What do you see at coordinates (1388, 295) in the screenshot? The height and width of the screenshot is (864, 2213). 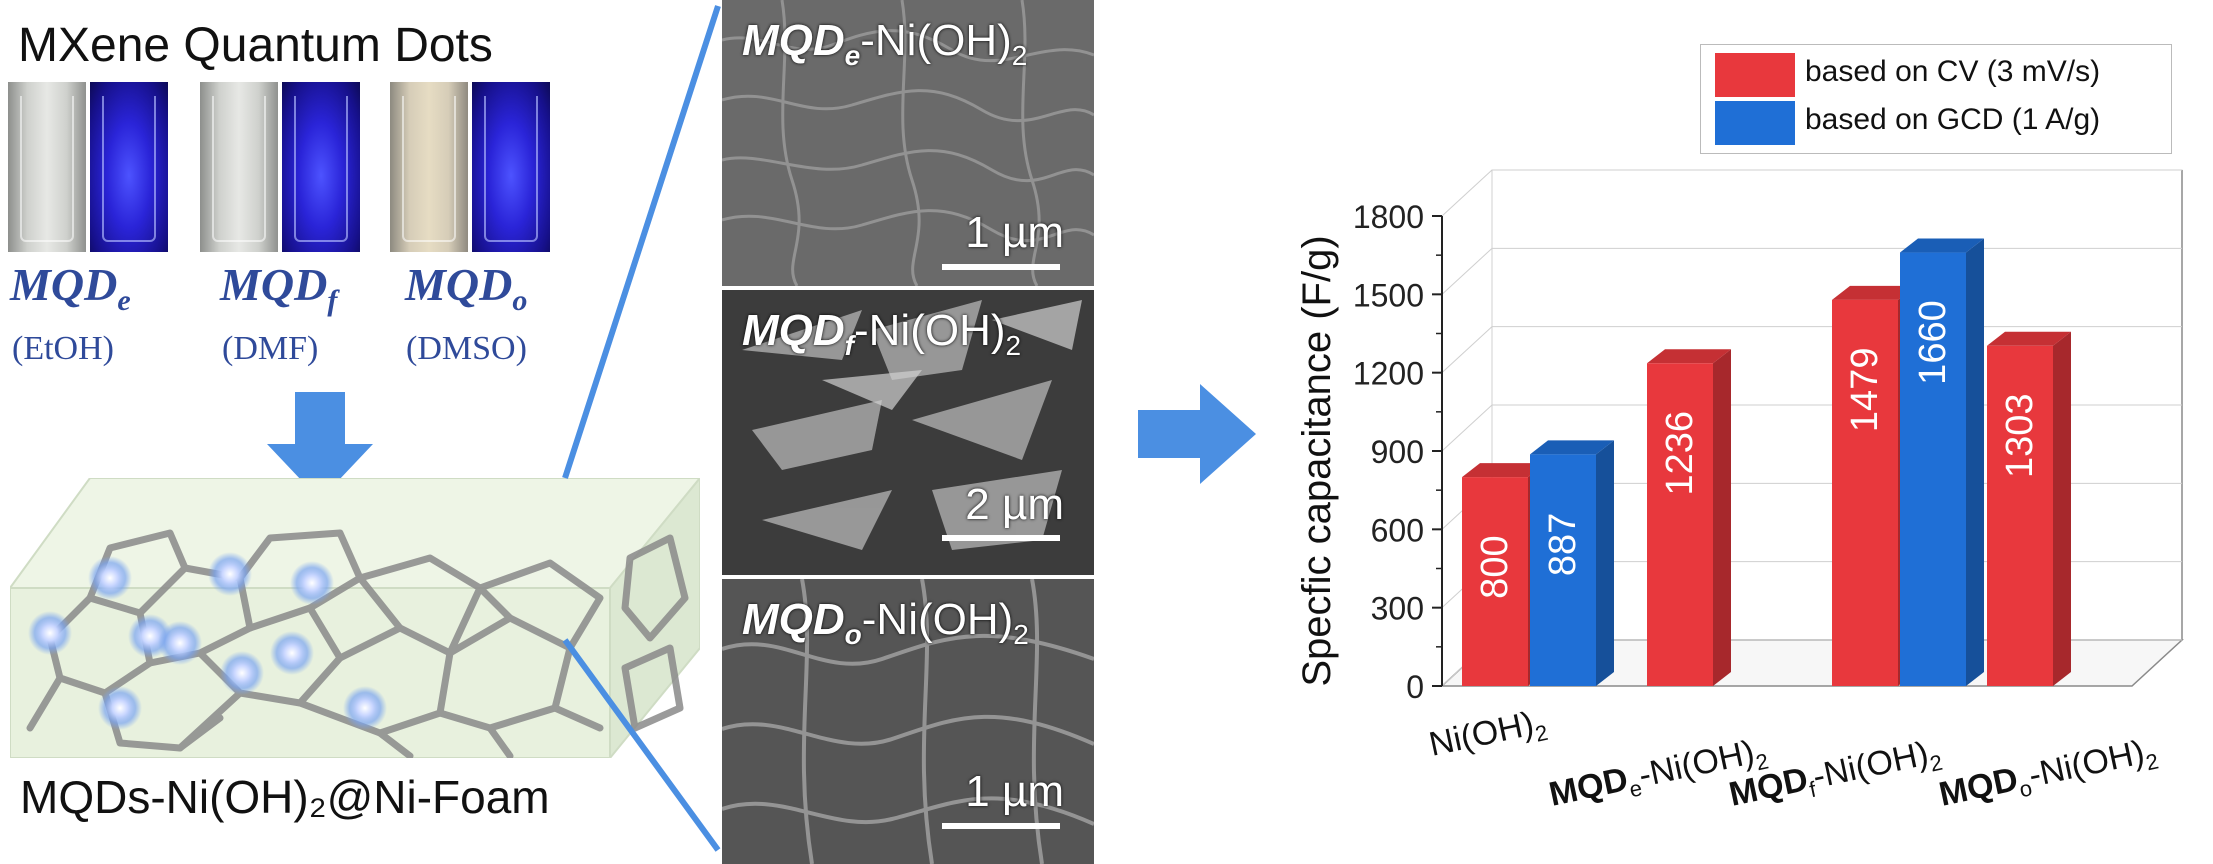 I see `y-tick-label: 1500` at bounding box center [1388, 295].